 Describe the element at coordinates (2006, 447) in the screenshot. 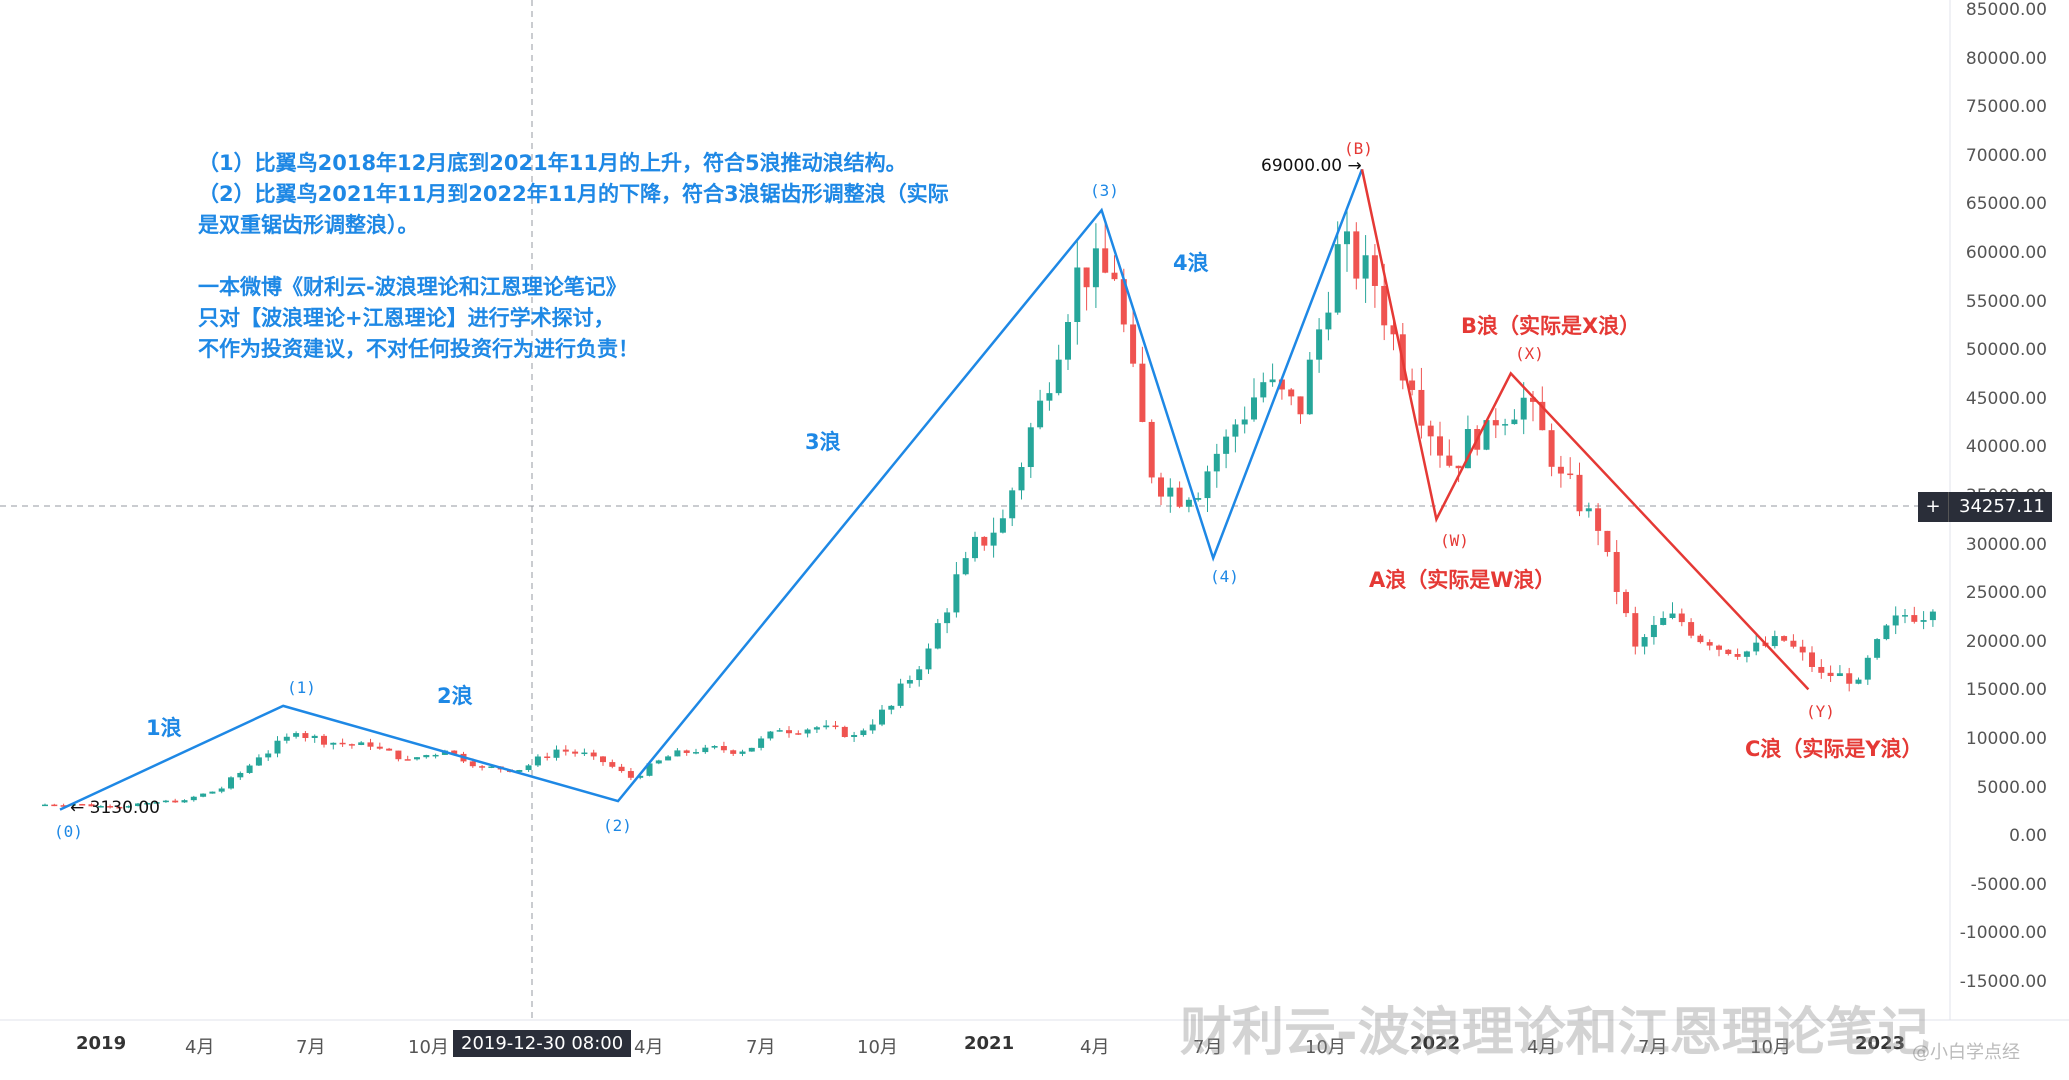

I see `y-tick-label: 40000.00` at that location.